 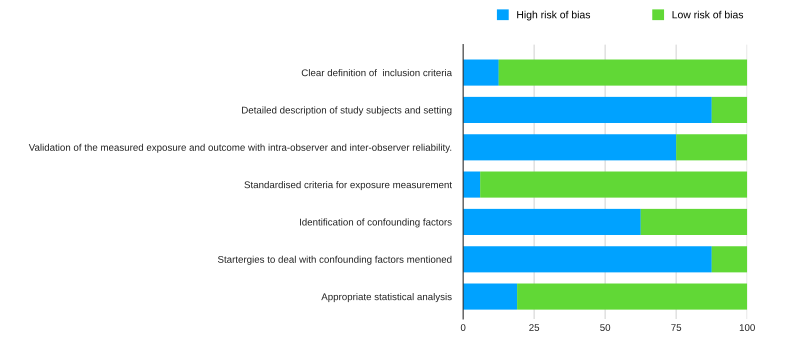 What do you see at coordinates (708, 14) in the screenshot?
I see `legend-label: Low risk of bias` at bounding box center [708, 14].